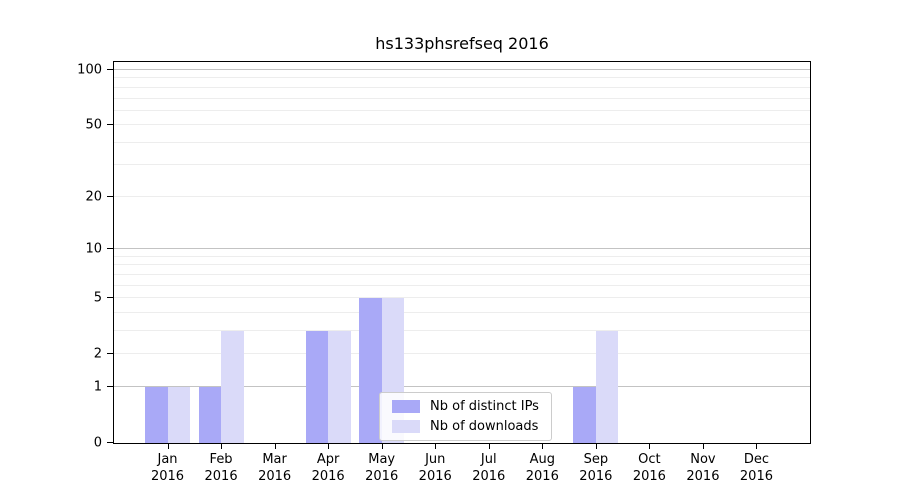 The width and height of the screenshot is (900, 500). I want to click on y-axis-tick-label: 100, so click(89, 70).